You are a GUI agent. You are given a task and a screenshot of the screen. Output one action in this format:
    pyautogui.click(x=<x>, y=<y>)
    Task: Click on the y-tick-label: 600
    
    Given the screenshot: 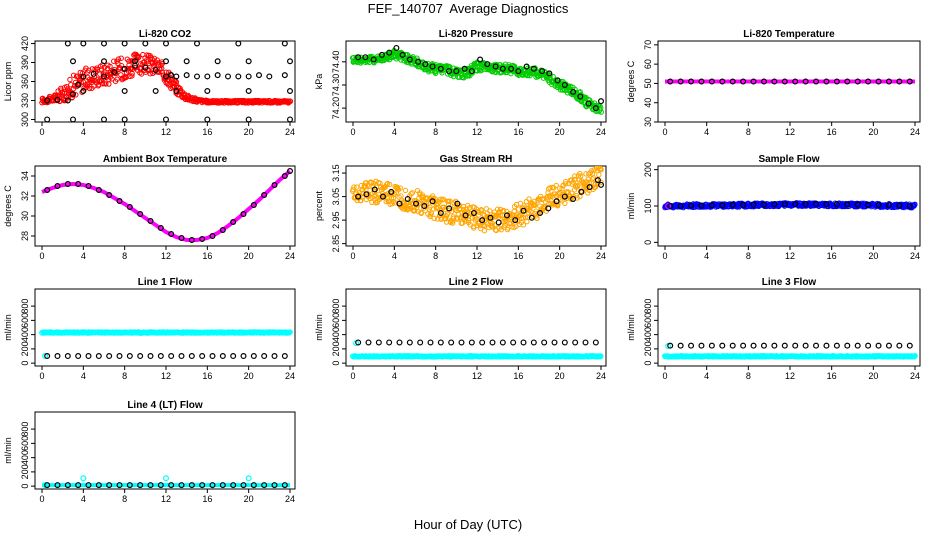 What is the action you would take?
    pyautogui.click(x=336, y=320)
    